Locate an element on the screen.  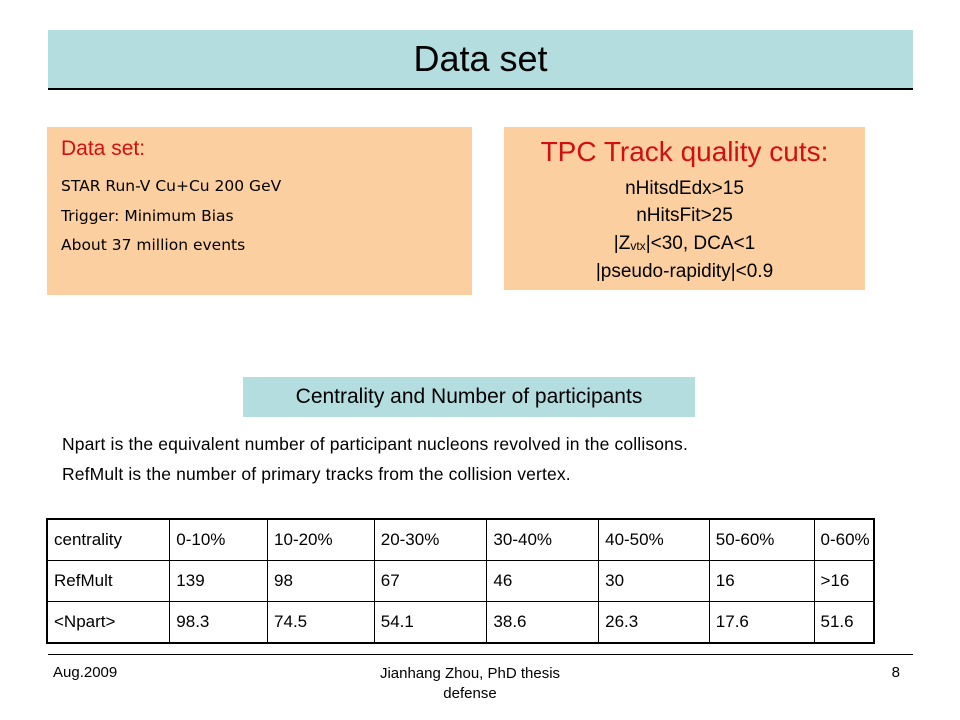
footer-author: Jianhang Zhou, PhD thesis defense is located at coordinates (470, 684).